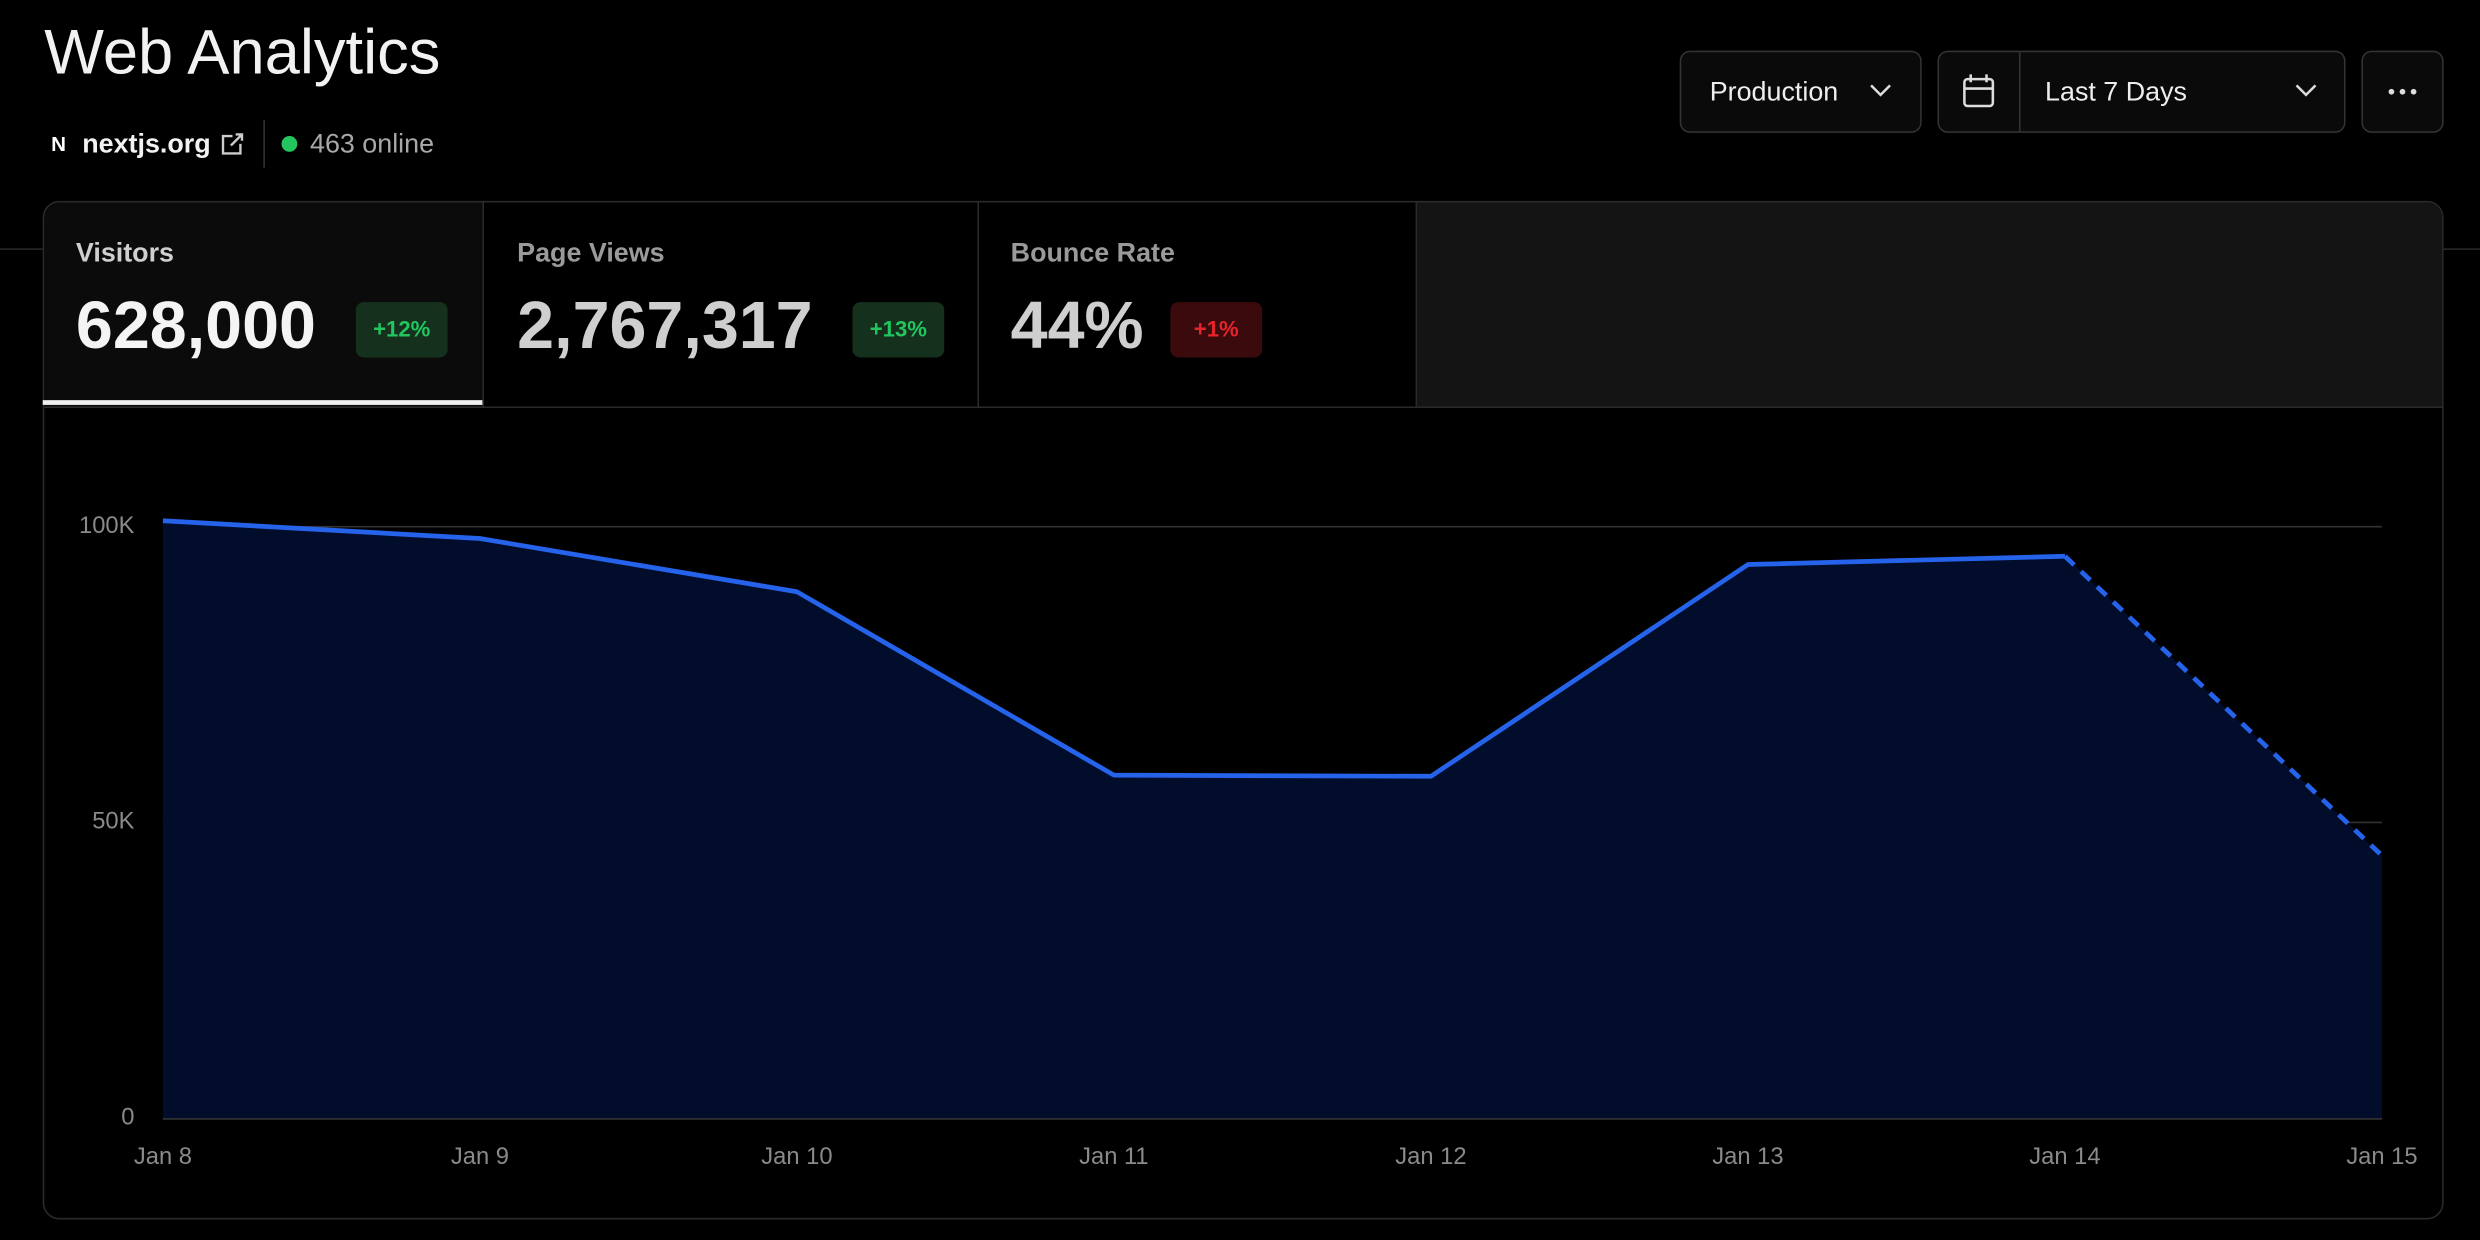 The image size is (2480, 1240). I want to click on x-tick-label: Jan 11, so click(1113, 1157).